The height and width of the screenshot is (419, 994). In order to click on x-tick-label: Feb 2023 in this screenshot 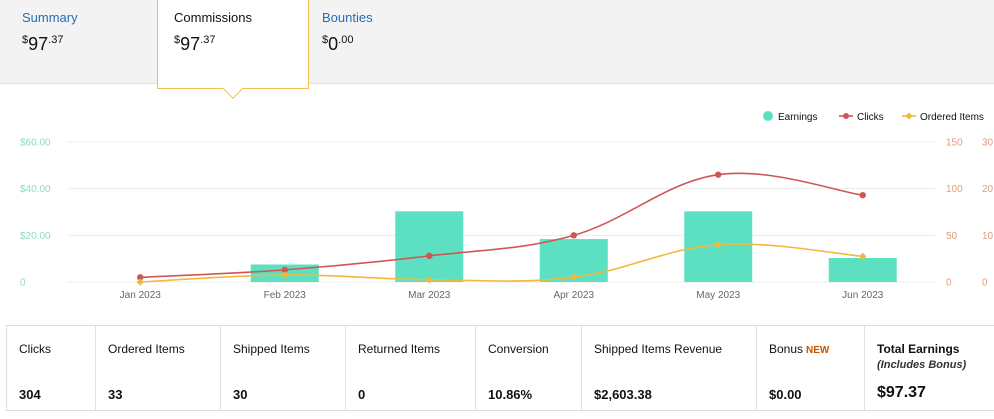, I will do `click(285, 295)`.